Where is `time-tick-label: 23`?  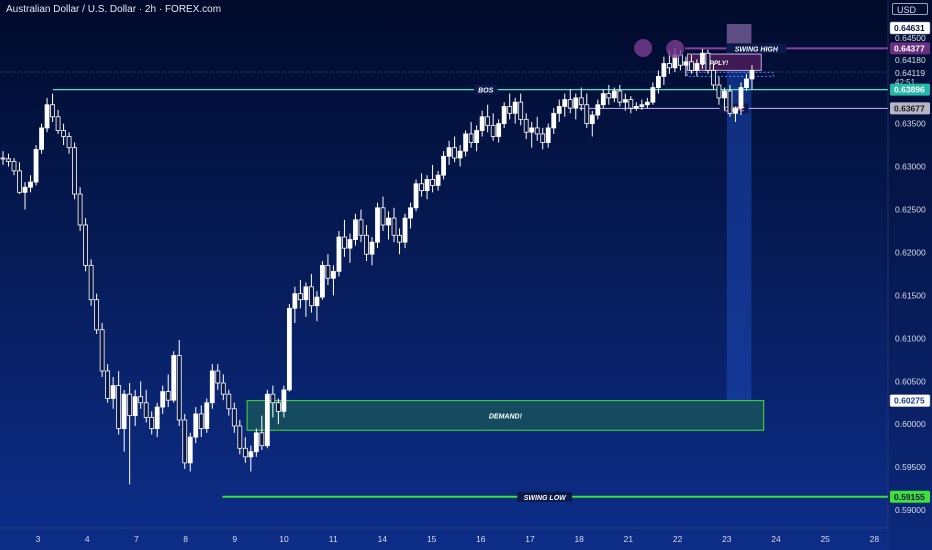
time-tick-label: 23 is located at coordinates (727, 539).